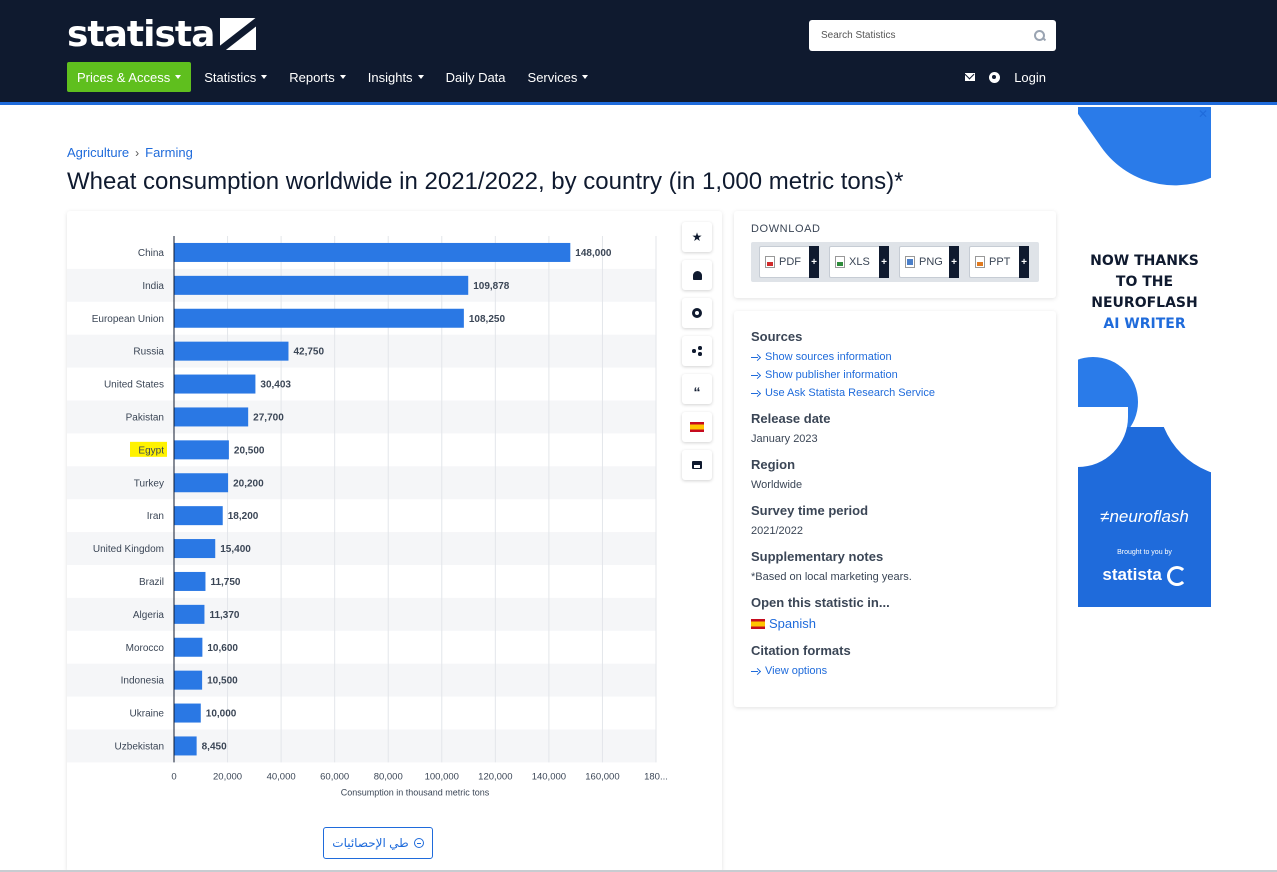 The height and width of the screenshot is (872, 1277). What do you see at coordinates (248, 483) in the screenshot?
I see `value-label: 20,200` at bounding box center [248, 483].